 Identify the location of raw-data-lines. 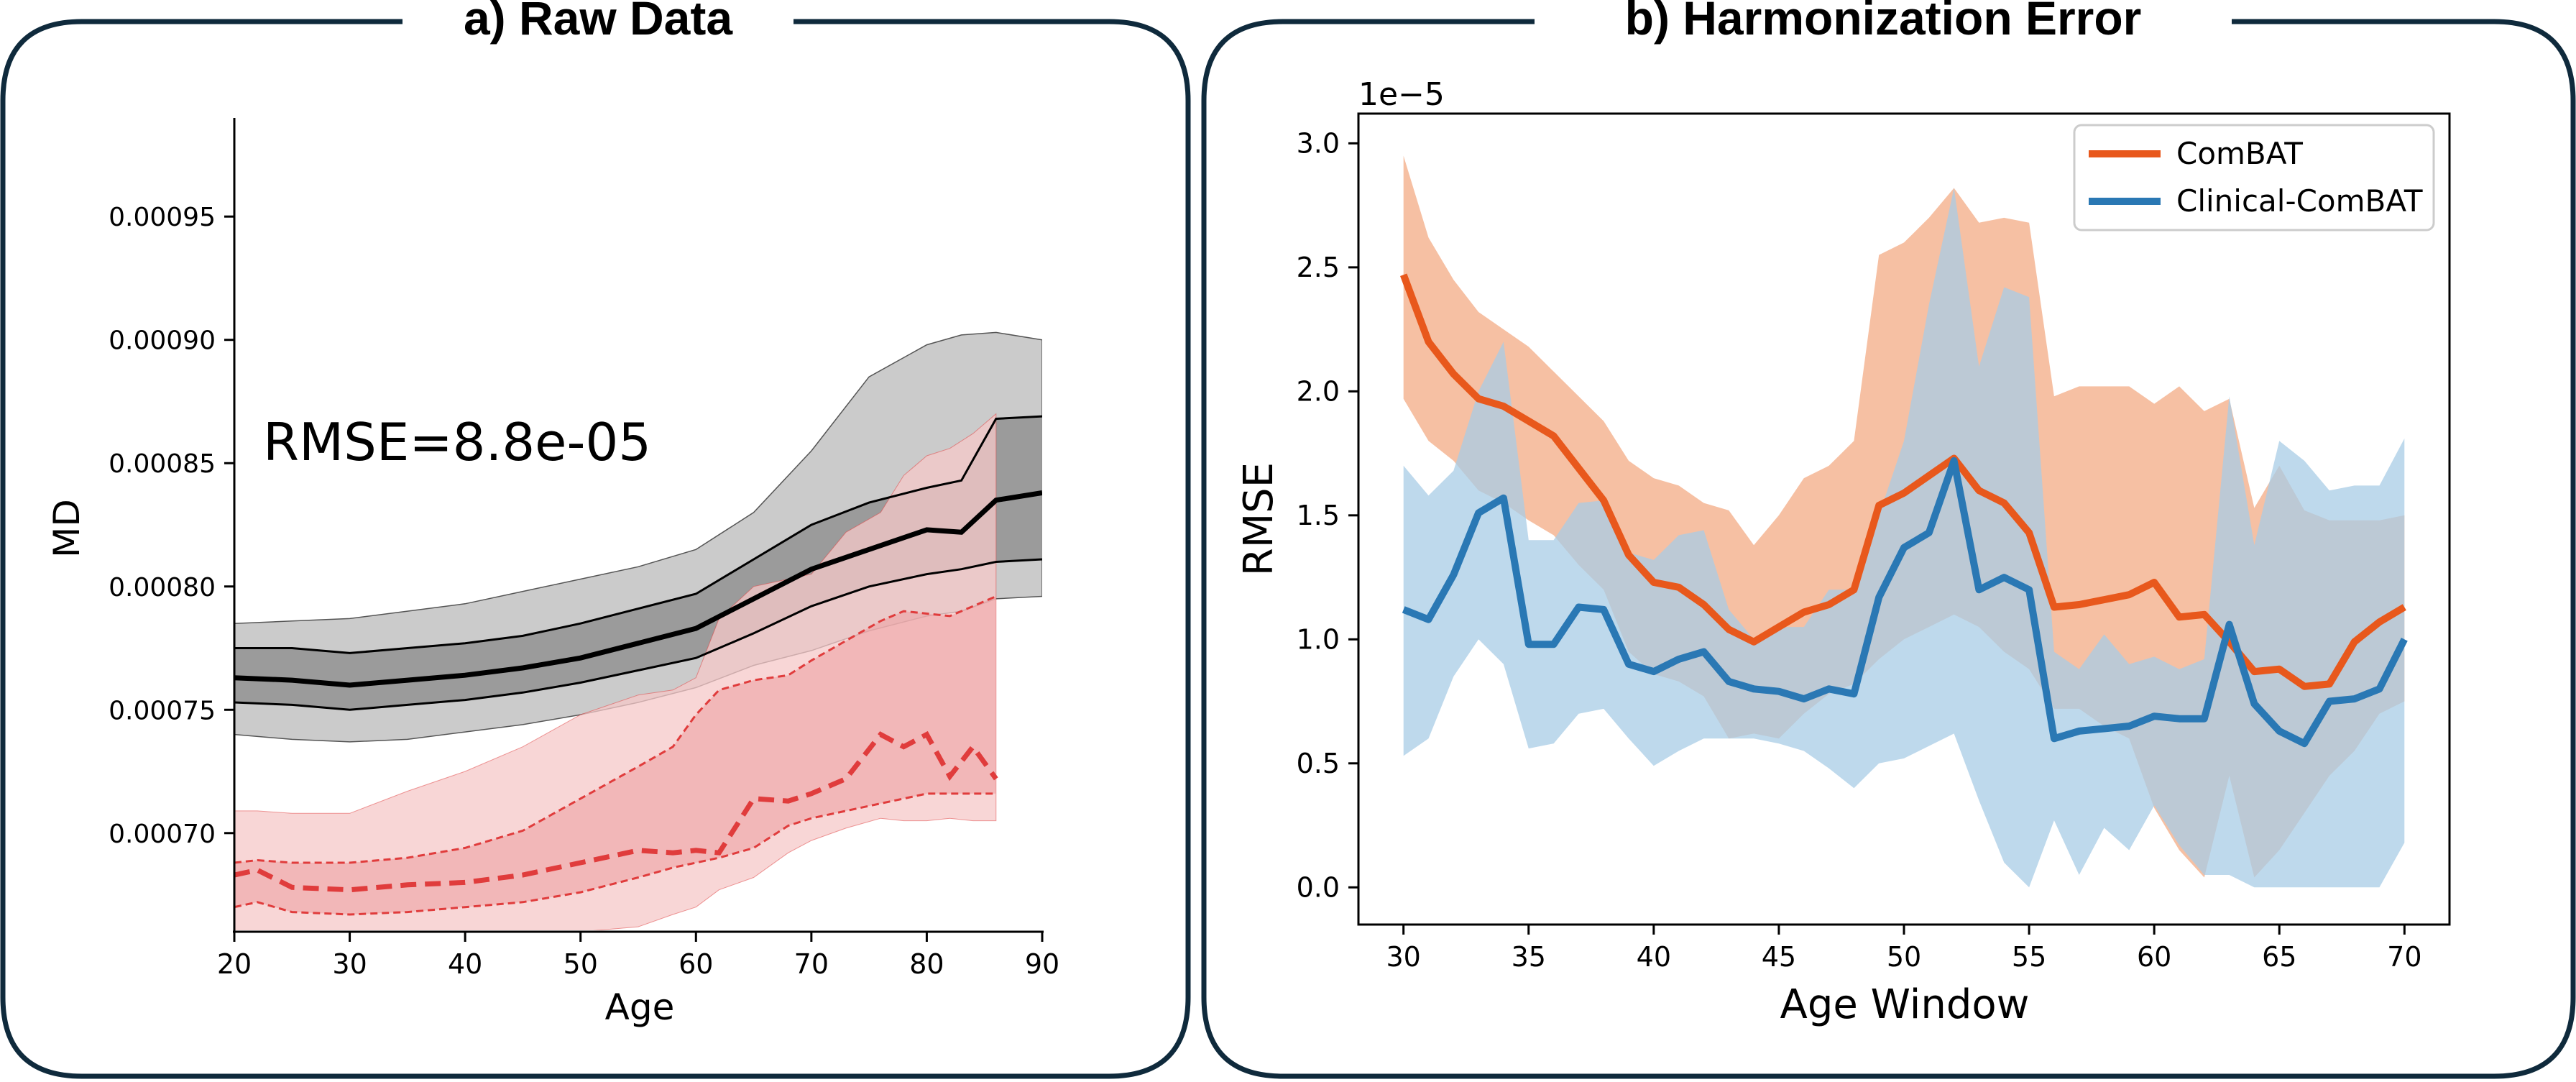
(638, 665).